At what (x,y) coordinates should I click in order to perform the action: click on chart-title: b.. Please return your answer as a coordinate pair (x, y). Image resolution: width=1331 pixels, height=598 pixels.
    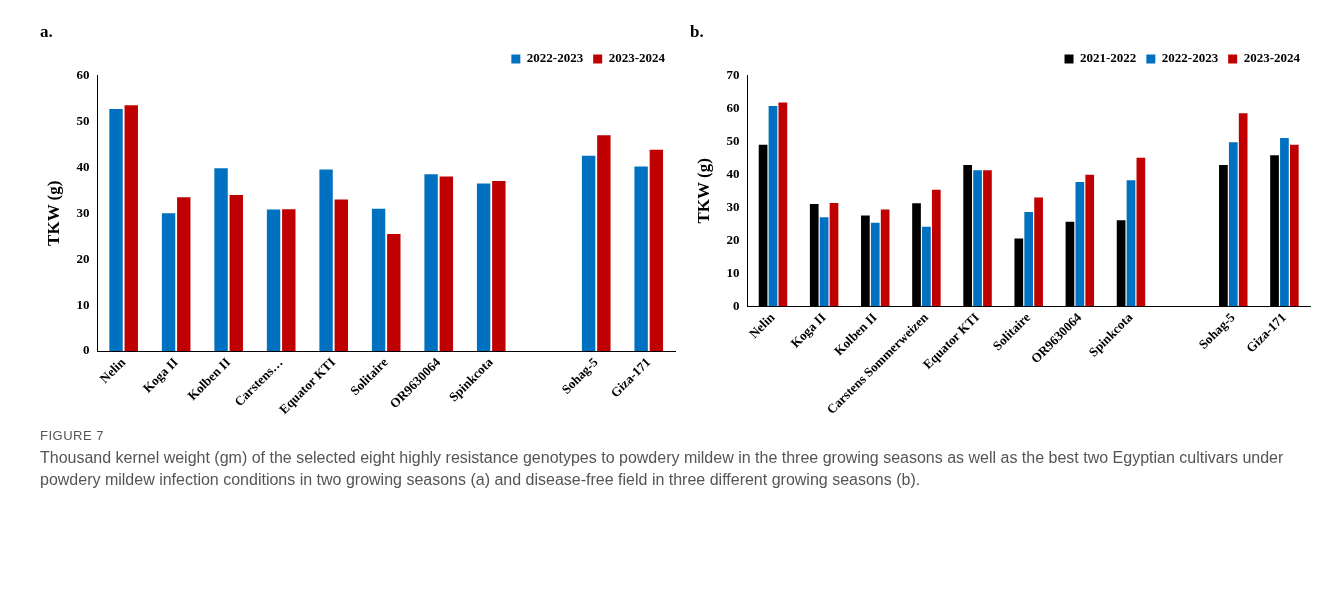
    Looking at the image, I should click on (697, 31).